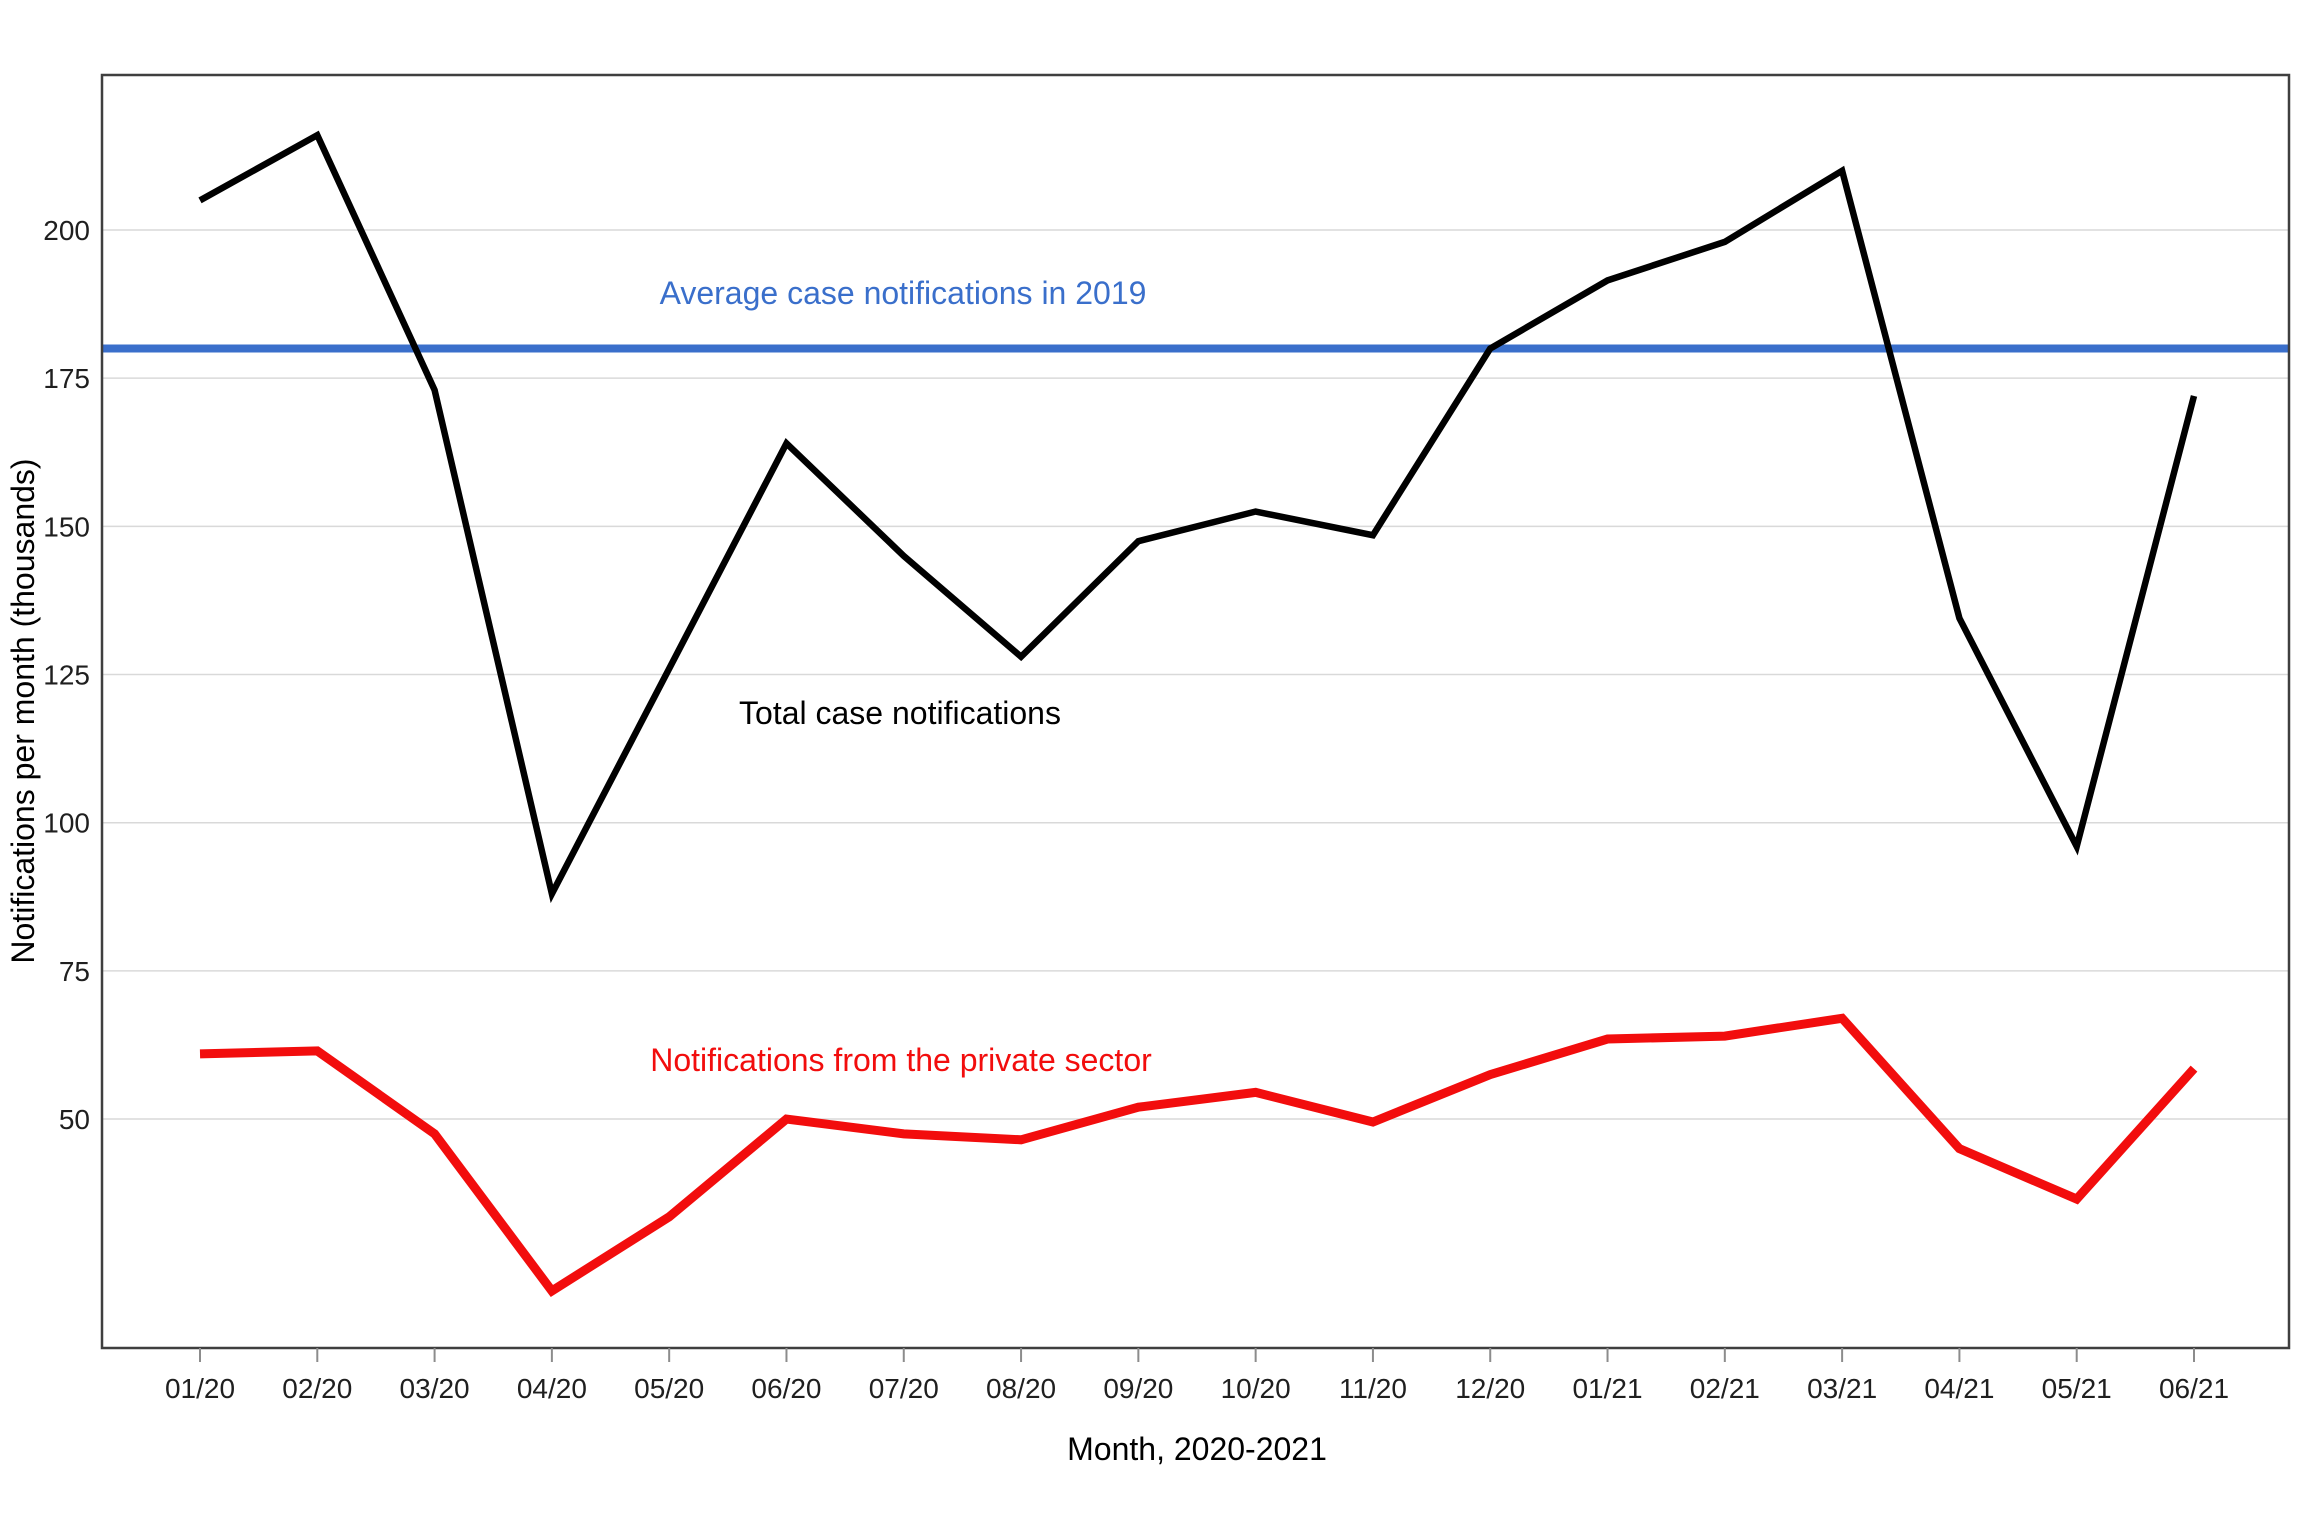  Describe the element at coordinates (435, 1388) in the screenshot. I see `x-tick-label-03/20: 03/20` at that location.